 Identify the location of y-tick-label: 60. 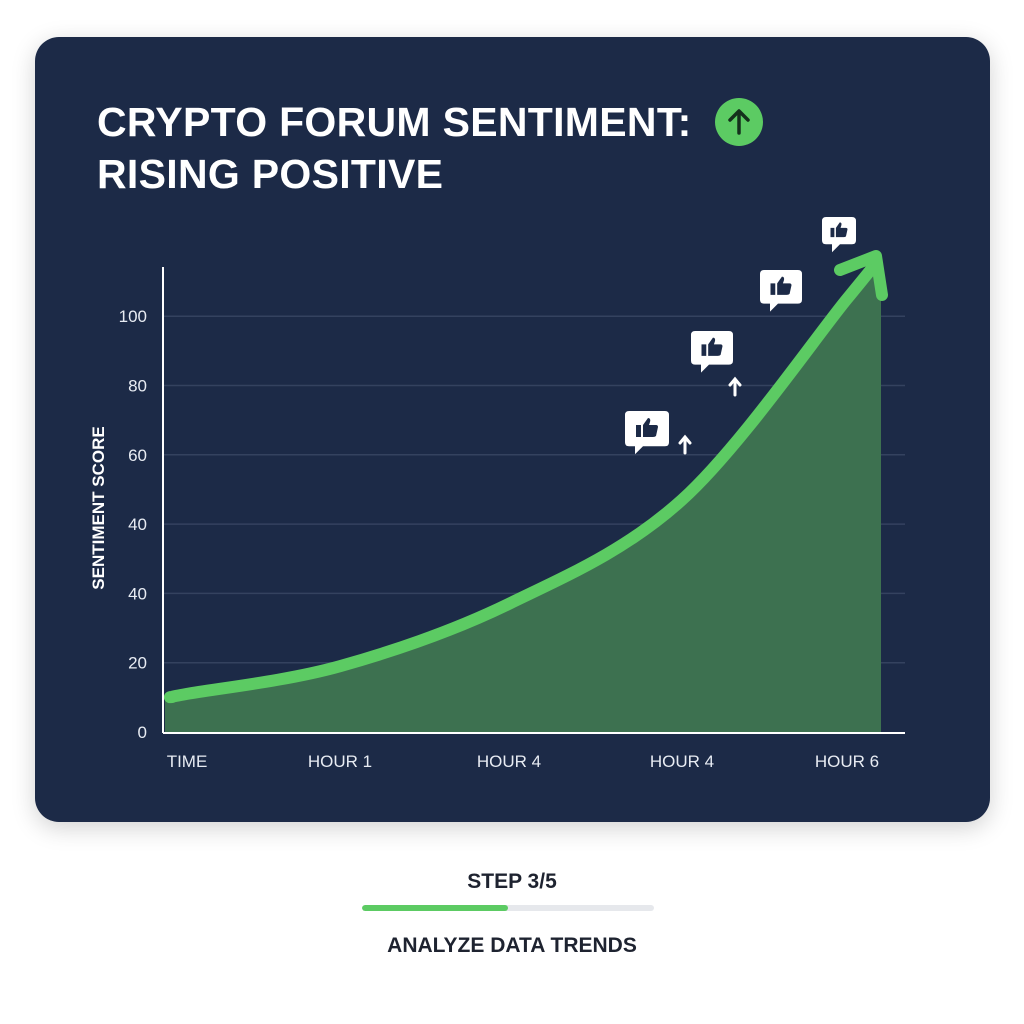
(137, 455).